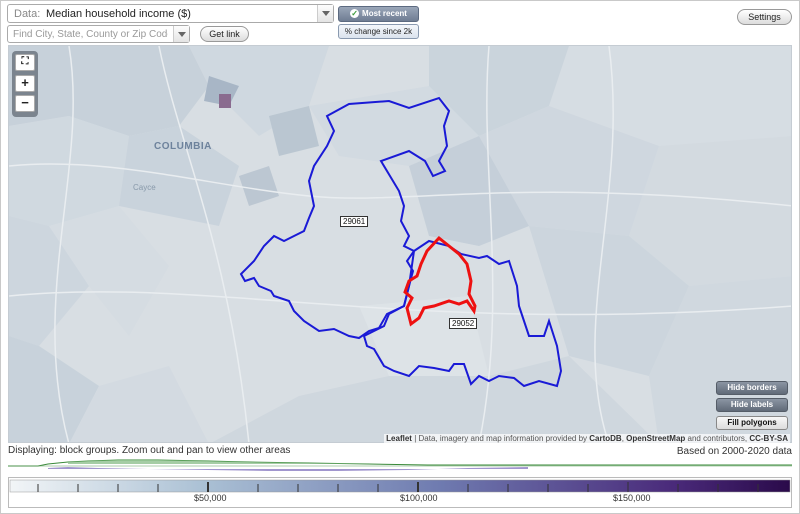 This screenshot has height=514, width=800. What do you see at coordinates (25, 103) in the screenshot?
I see `zoom-out-button: −` at bounding box center [25, 103].